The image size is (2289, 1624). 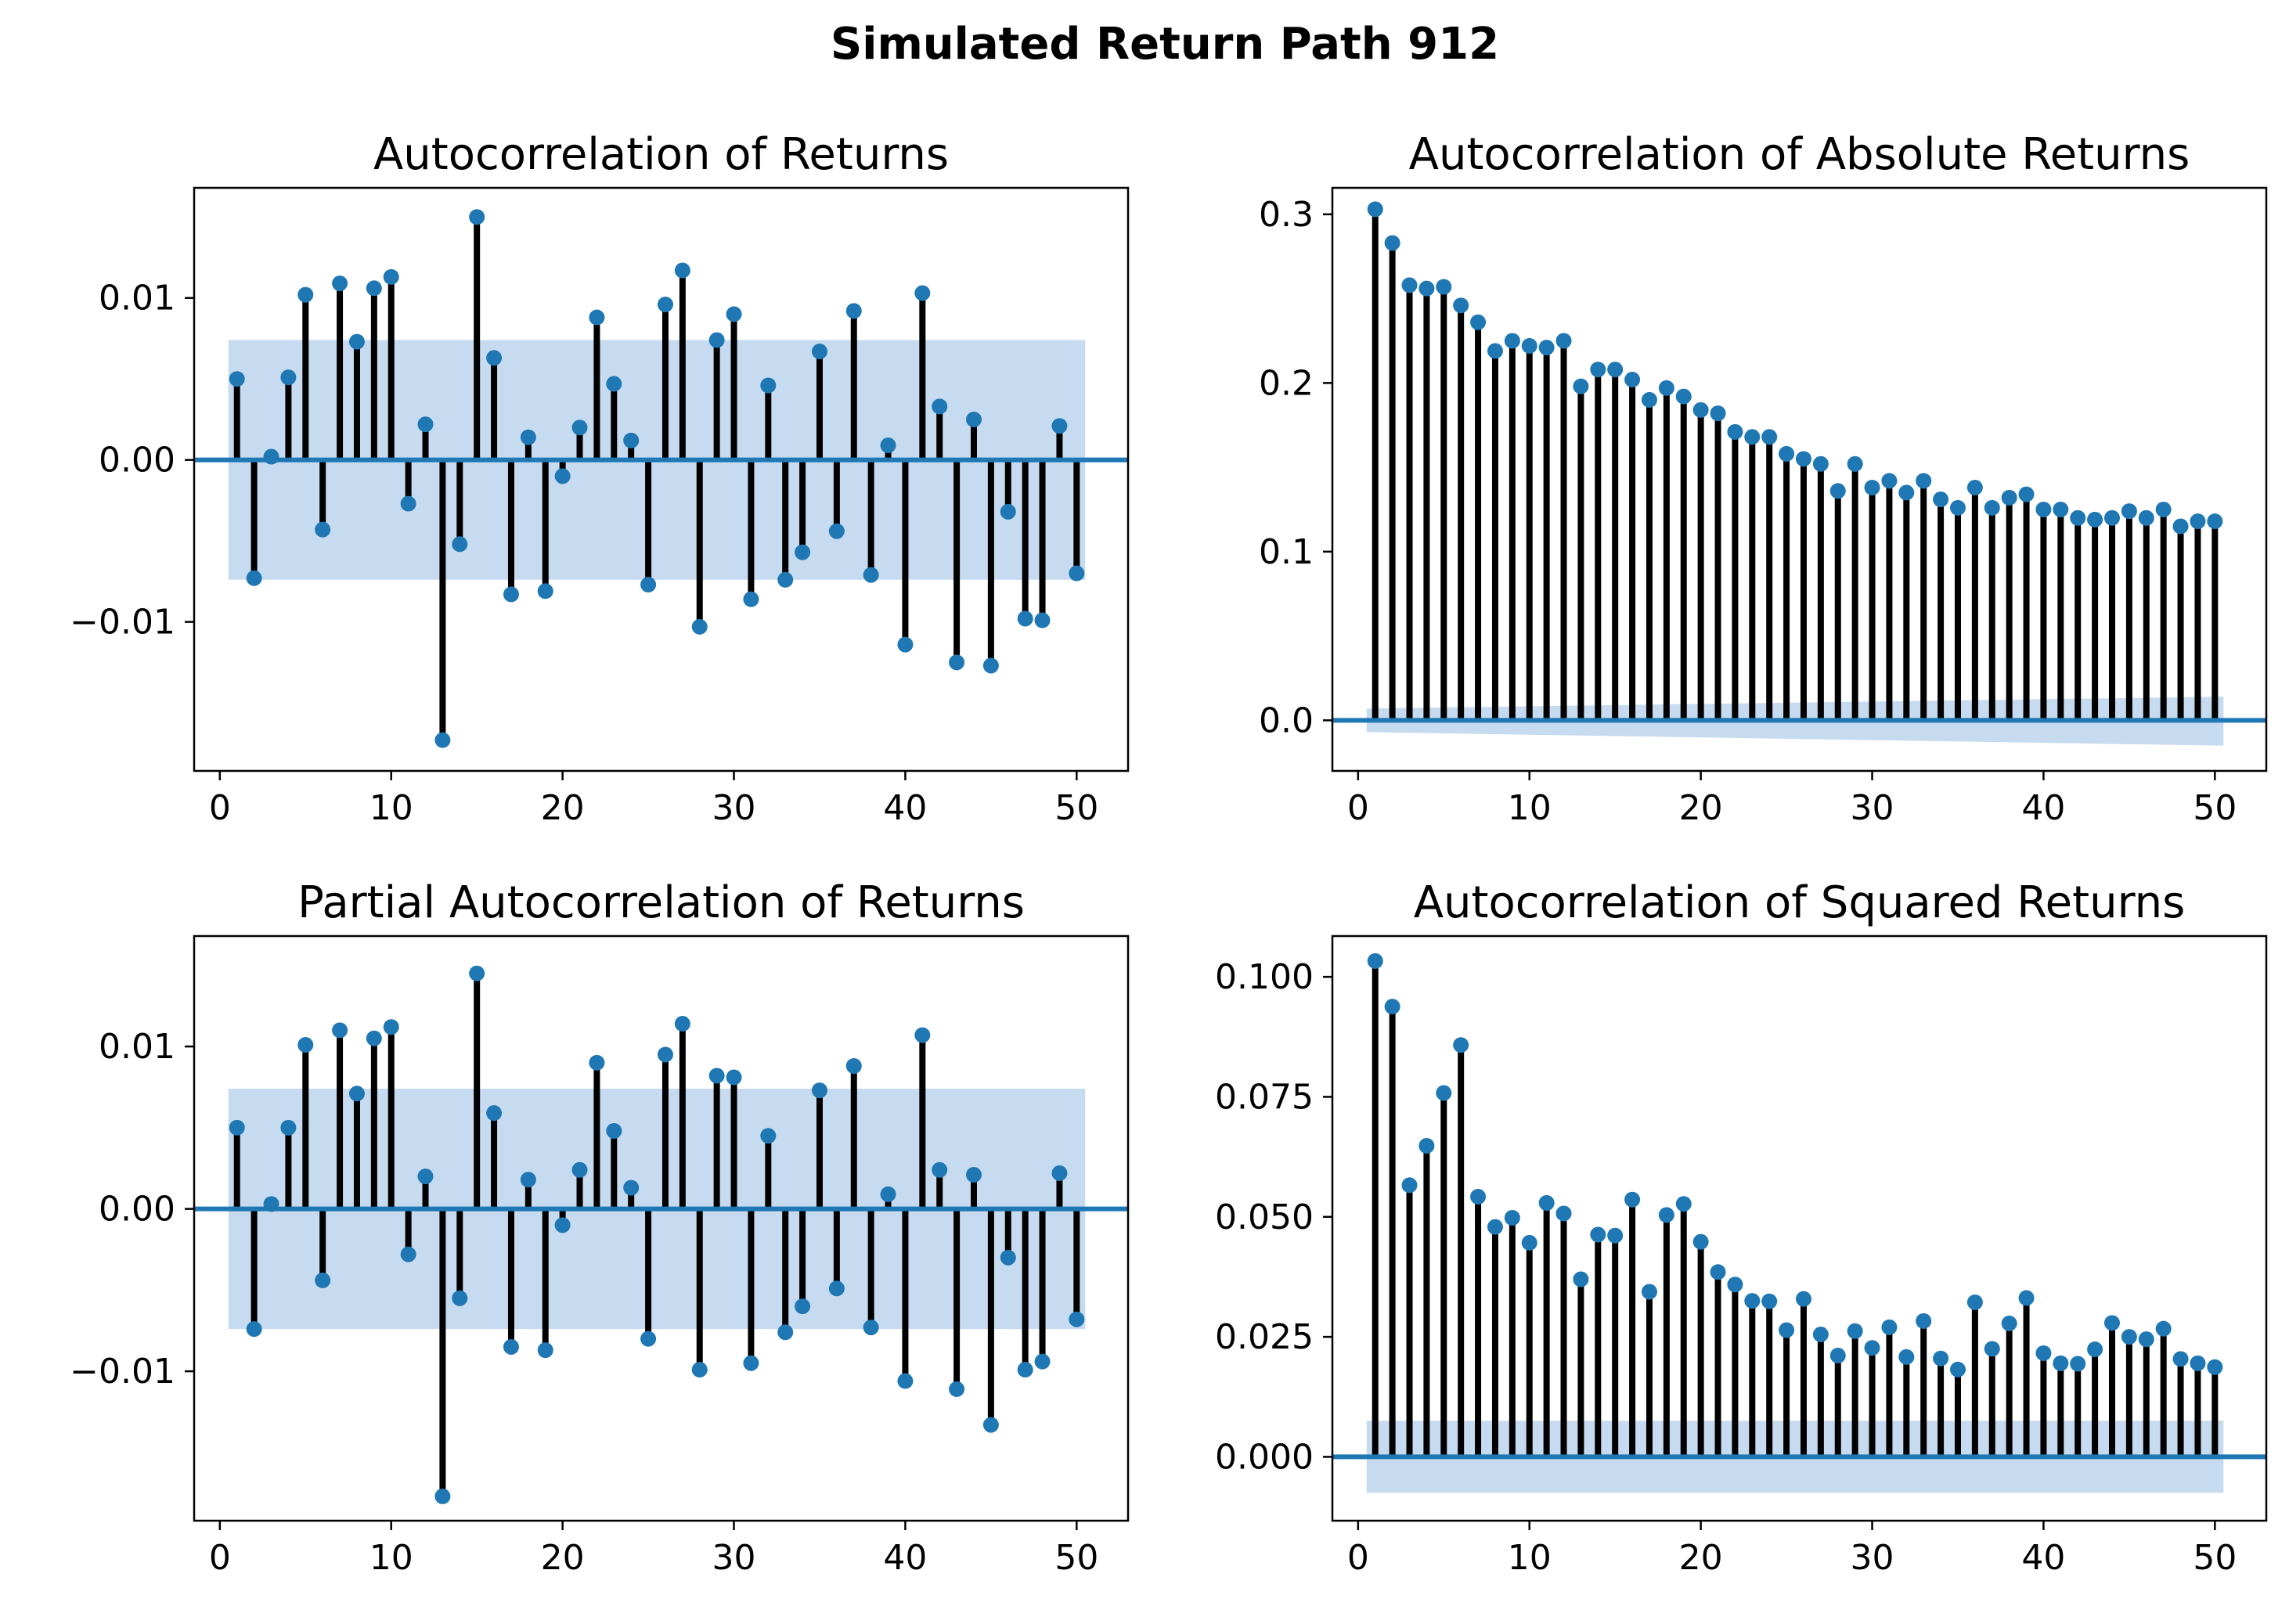 I want to click on x-tick-label: 50, so click(x=1076, y=1558).